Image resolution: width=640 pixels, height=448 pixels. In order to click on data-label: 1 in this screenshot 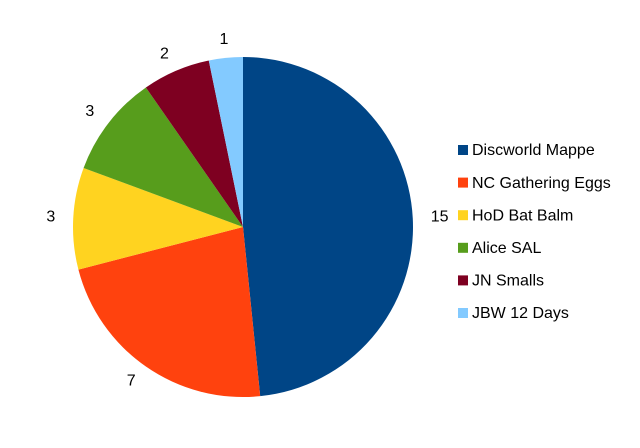, I will do `click(224, 39)`.